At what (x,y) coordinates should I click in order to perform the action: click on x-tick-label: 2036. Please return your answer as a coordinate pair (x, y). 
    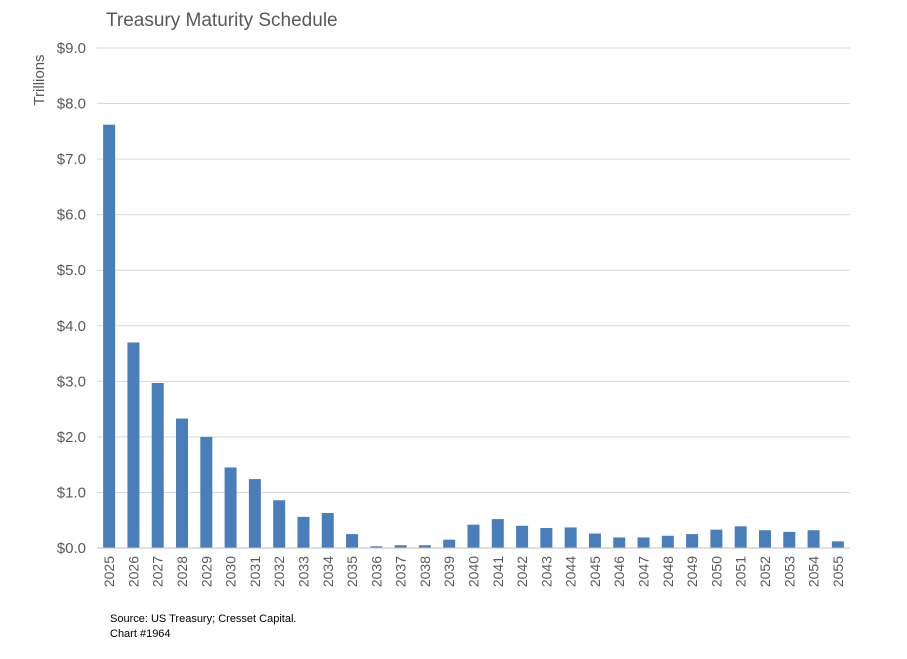
    Looking at the image, I should click on (376, 571).